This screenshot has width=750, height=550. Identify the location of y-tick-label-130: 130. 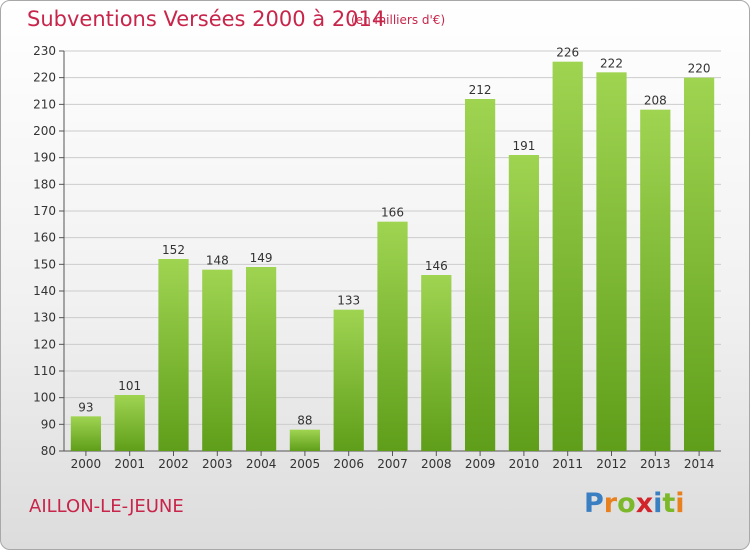
(44, 318).